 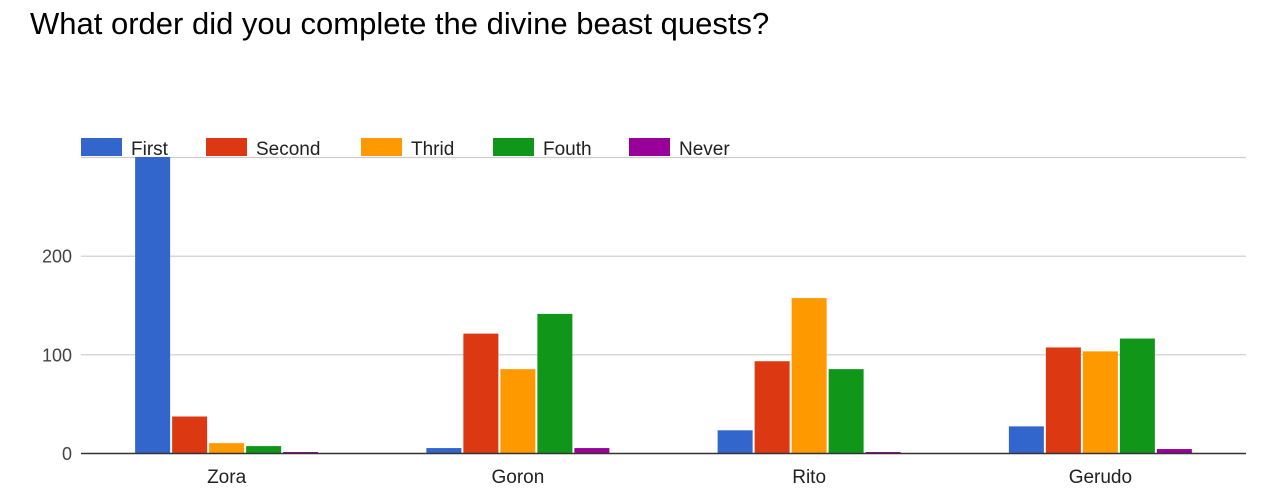 I want to click on bar-thrid-goron, so click(x=518, y=411).